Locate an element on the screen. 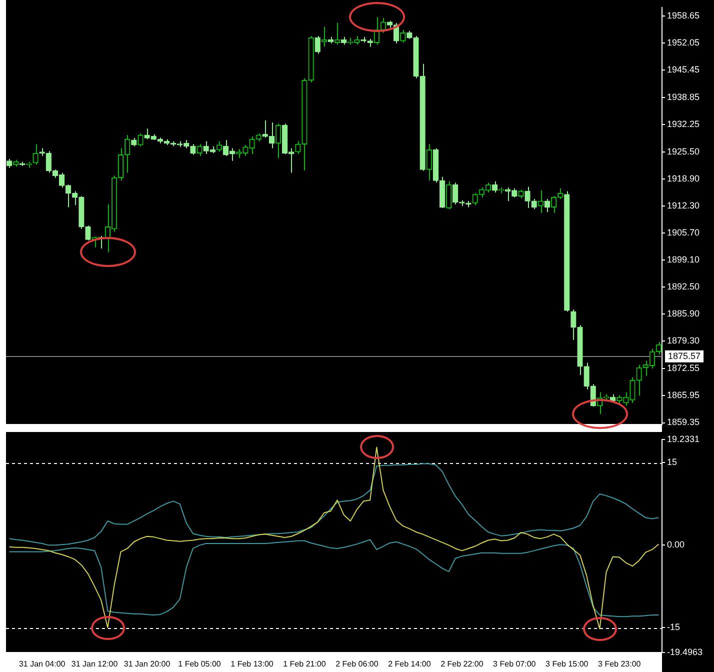  x-tick-label: 1 Feb 21:00 is located at coordinates (304, 663).